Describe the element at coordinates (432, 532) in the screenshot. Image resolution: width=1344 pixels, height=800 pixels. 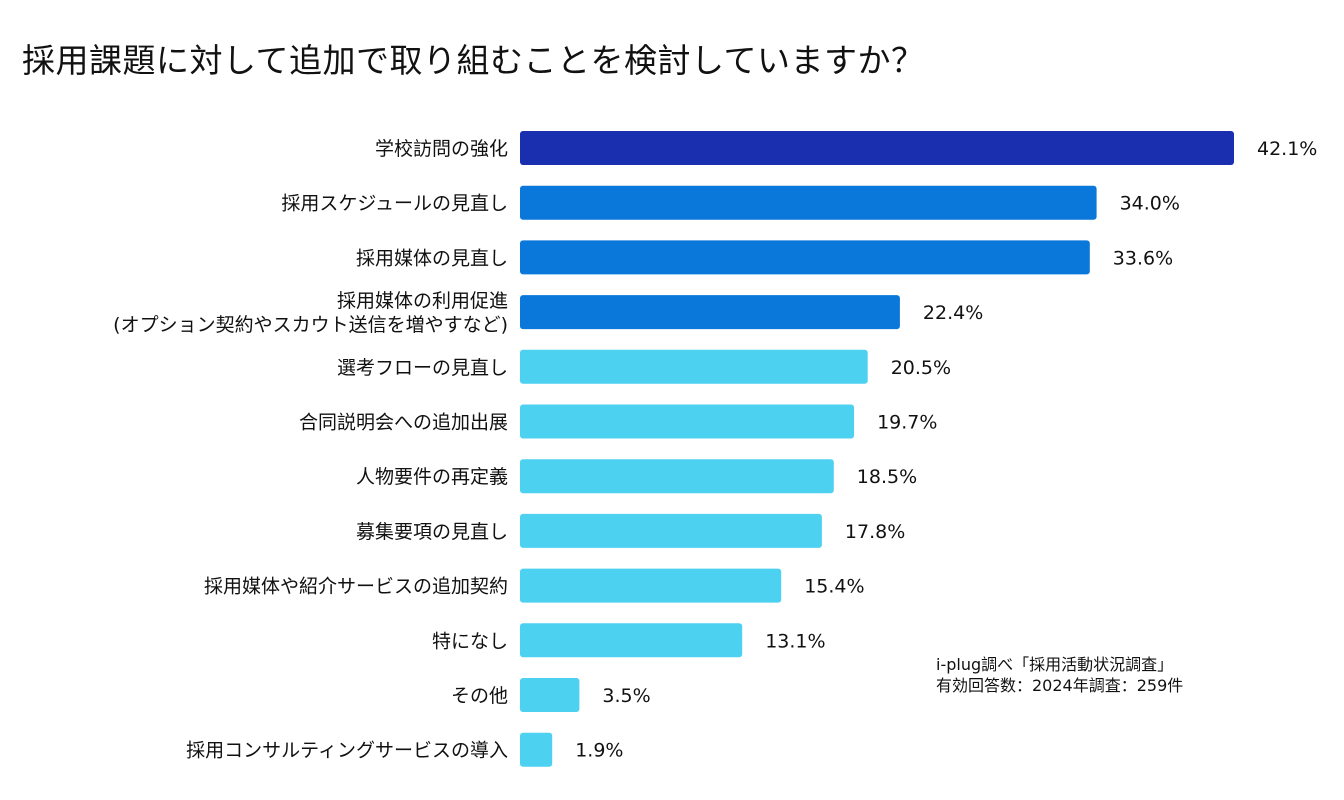
I see `category-label-8: 募集要項の見直し` at that location.